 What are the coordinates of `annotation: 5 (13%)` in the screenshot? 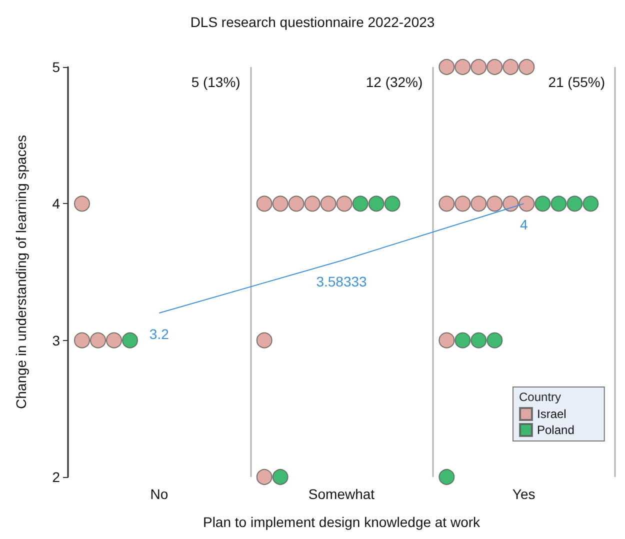 It's located at (215, 82).